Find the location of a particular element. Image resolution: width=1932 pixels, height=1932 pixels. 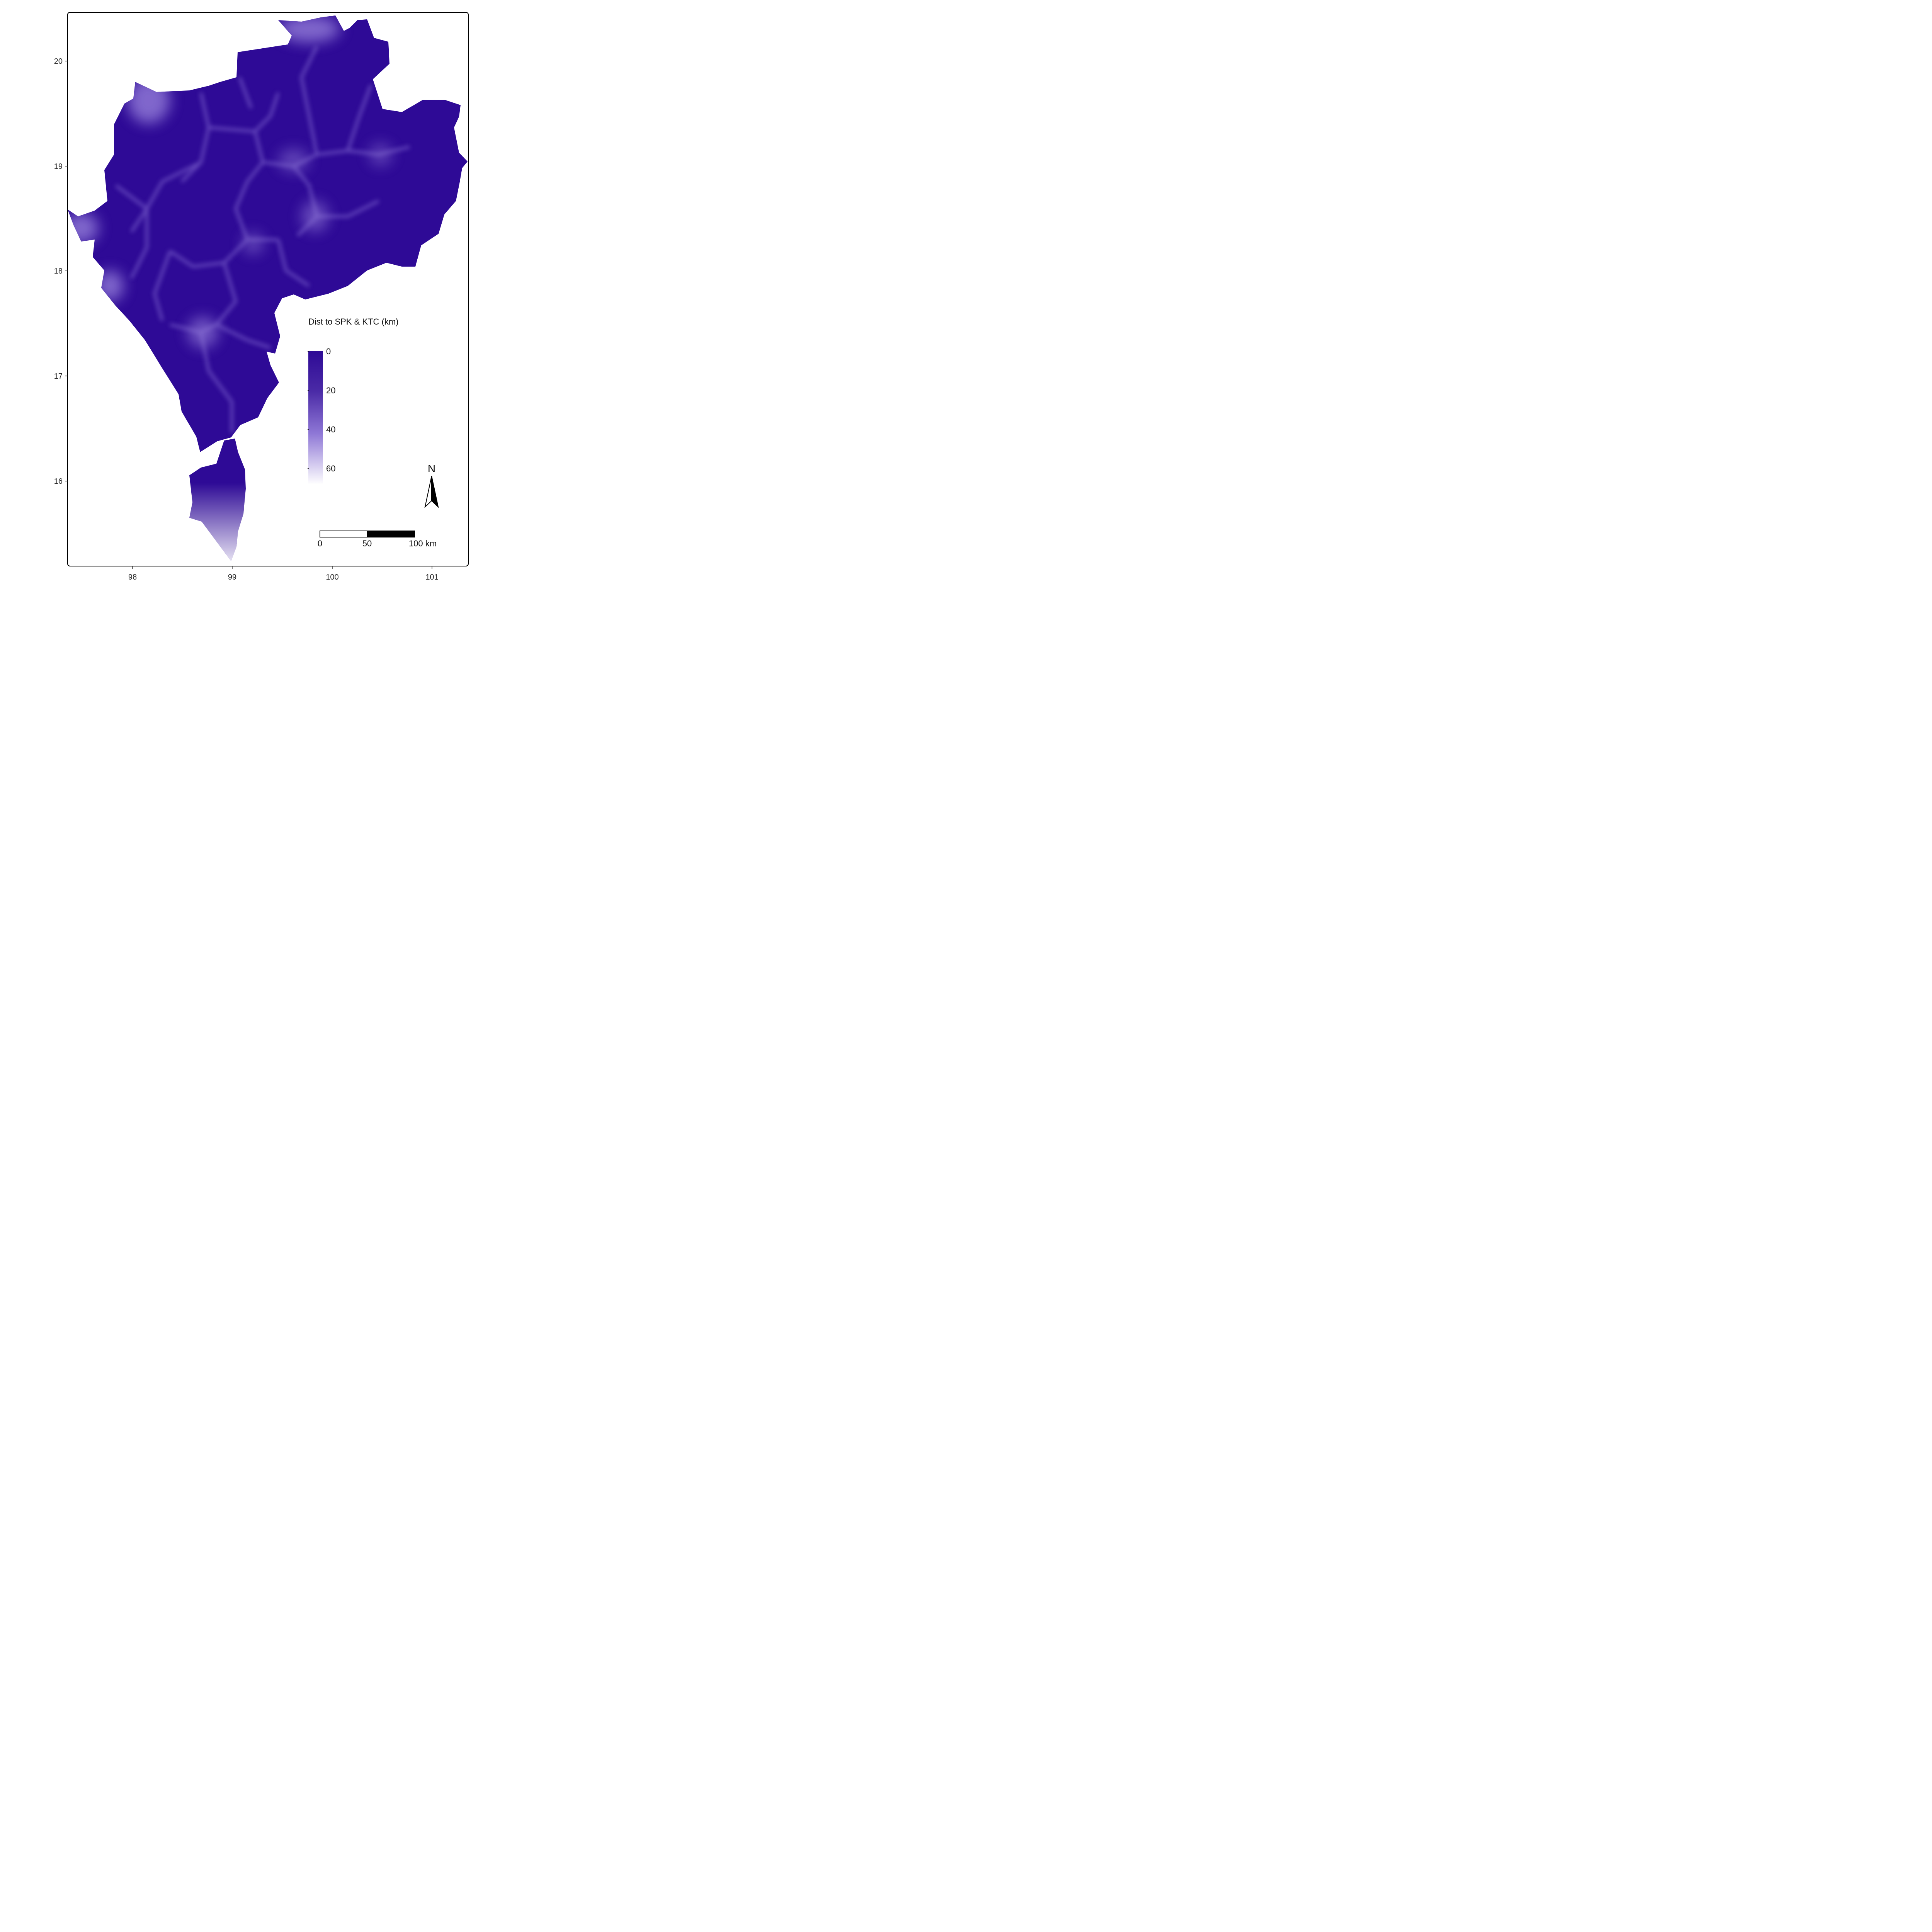

x-tick-label: 98 is located at coordinates (132, 578).